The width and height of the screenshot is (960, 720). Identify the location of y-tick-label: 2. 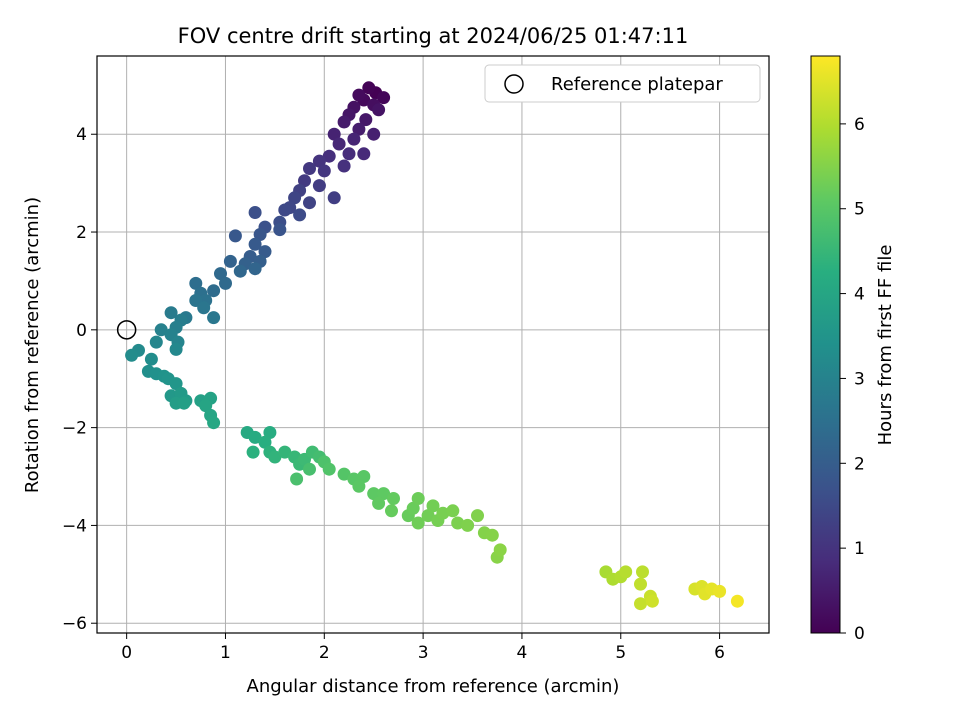
(81, 233).